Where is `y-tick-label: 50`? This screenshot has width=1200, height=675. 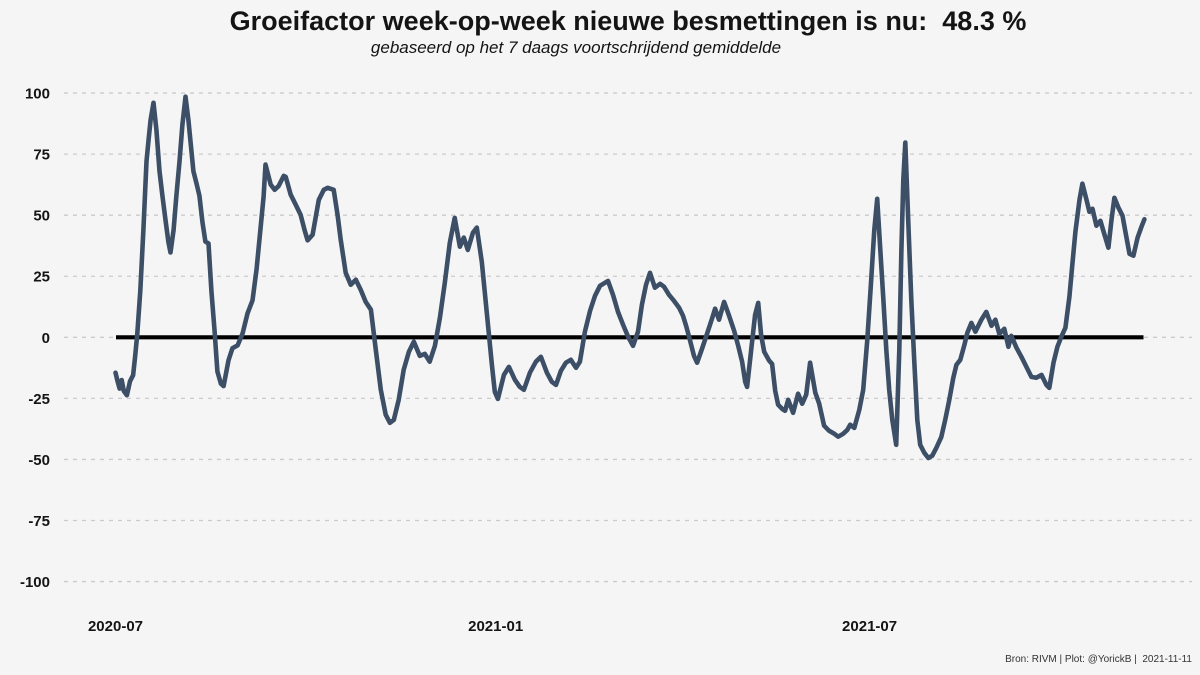
y-tick-label: 50 is located at coordinates (41, 216).